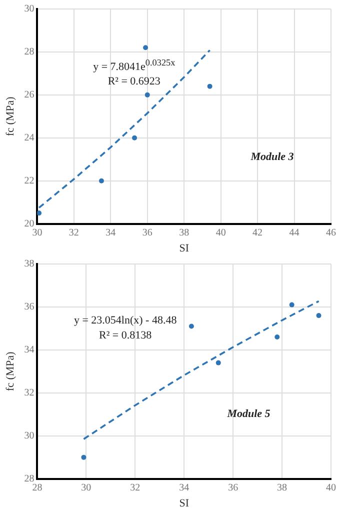  What do you see at coordinates (29, 180) in the screenshot?
I see `y-tick-label: 22` at bounding box center [29, 180].